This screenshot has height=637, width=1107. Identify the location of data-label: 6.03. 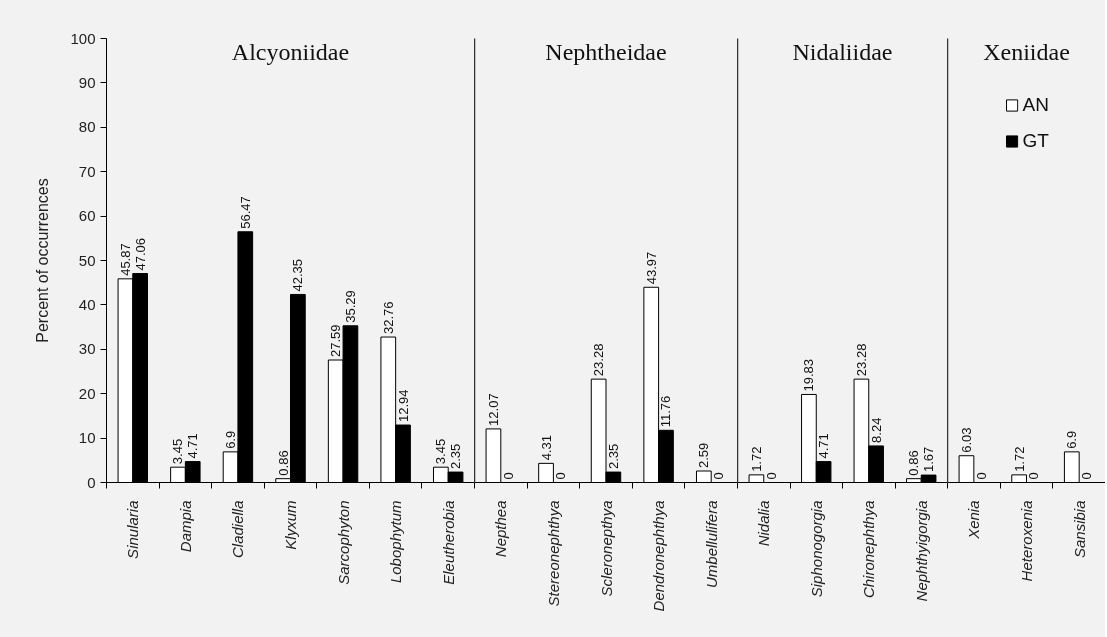
(966, 440).